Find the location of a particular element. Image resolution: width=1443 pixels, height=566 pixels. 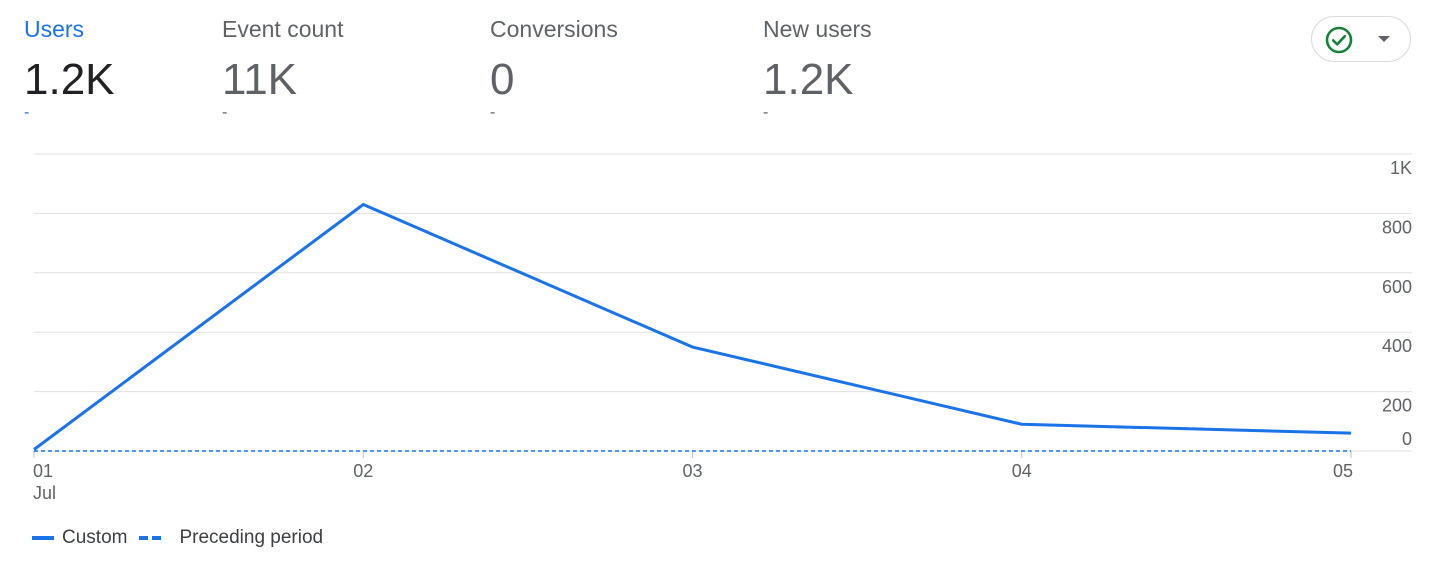

metric-tab-users: Users 1.2K - is located at coordinates (69, 67).